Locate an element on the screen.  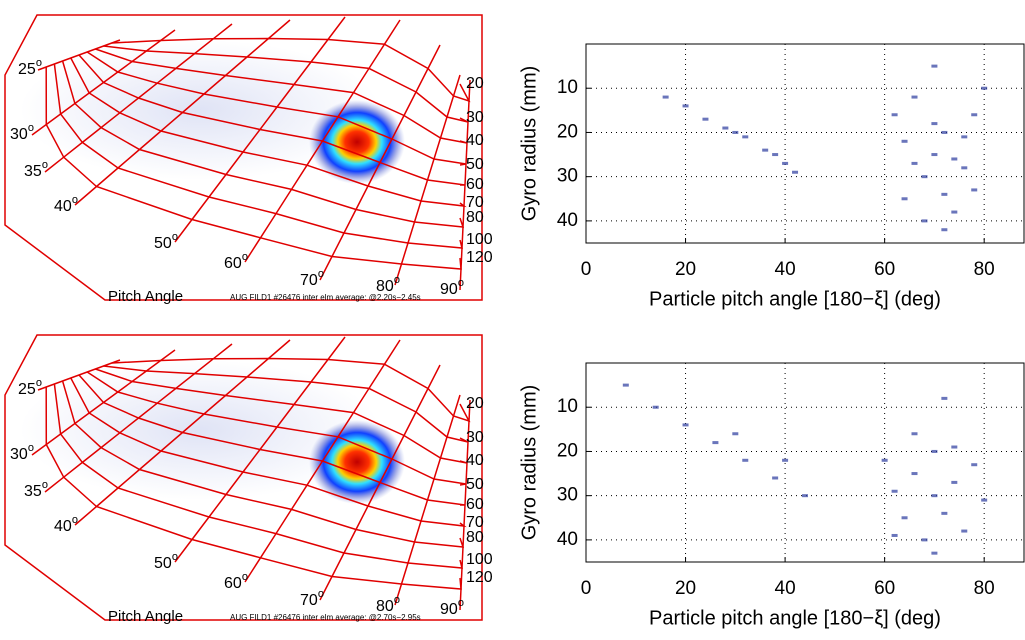
pitch-label: 70o is located at coordinates (312, 598).